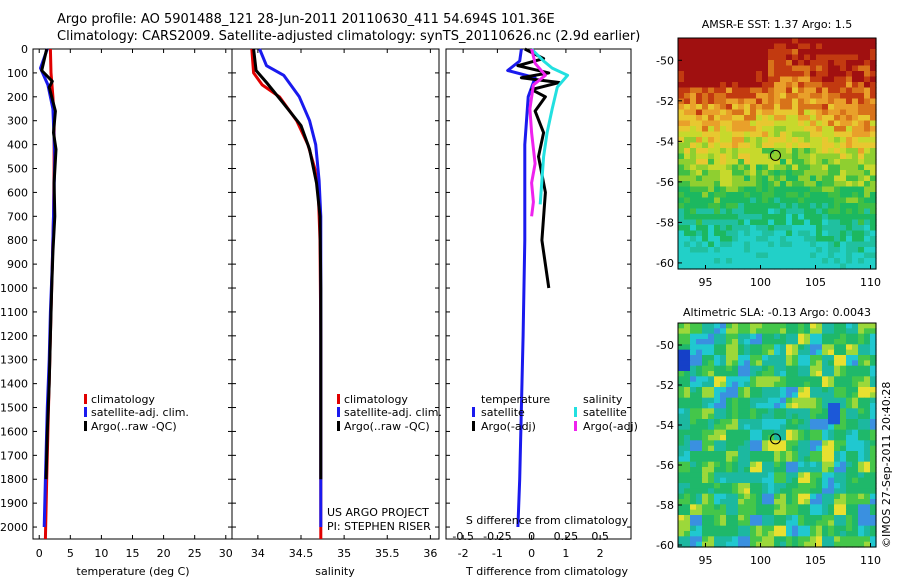  Describe the element at coordinates (515, 399) in the screenshot. I see `legend-title-temperature: temperature` at that location.